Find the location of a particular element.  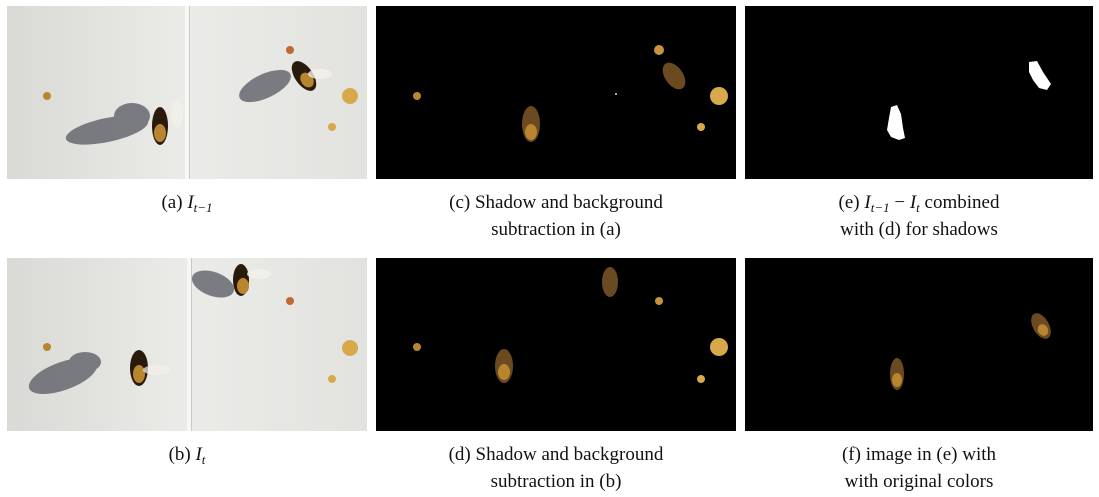

caption-c-line1: (c) Shadow and background is located at coordinates (556, 202).